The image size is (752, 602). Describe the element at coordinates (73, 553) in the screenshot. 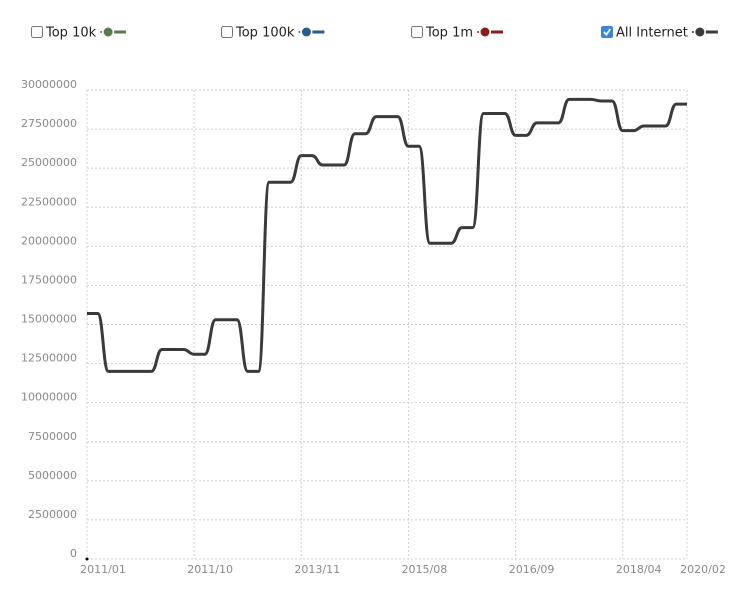

I see `y-tick-label: 0` at that location.